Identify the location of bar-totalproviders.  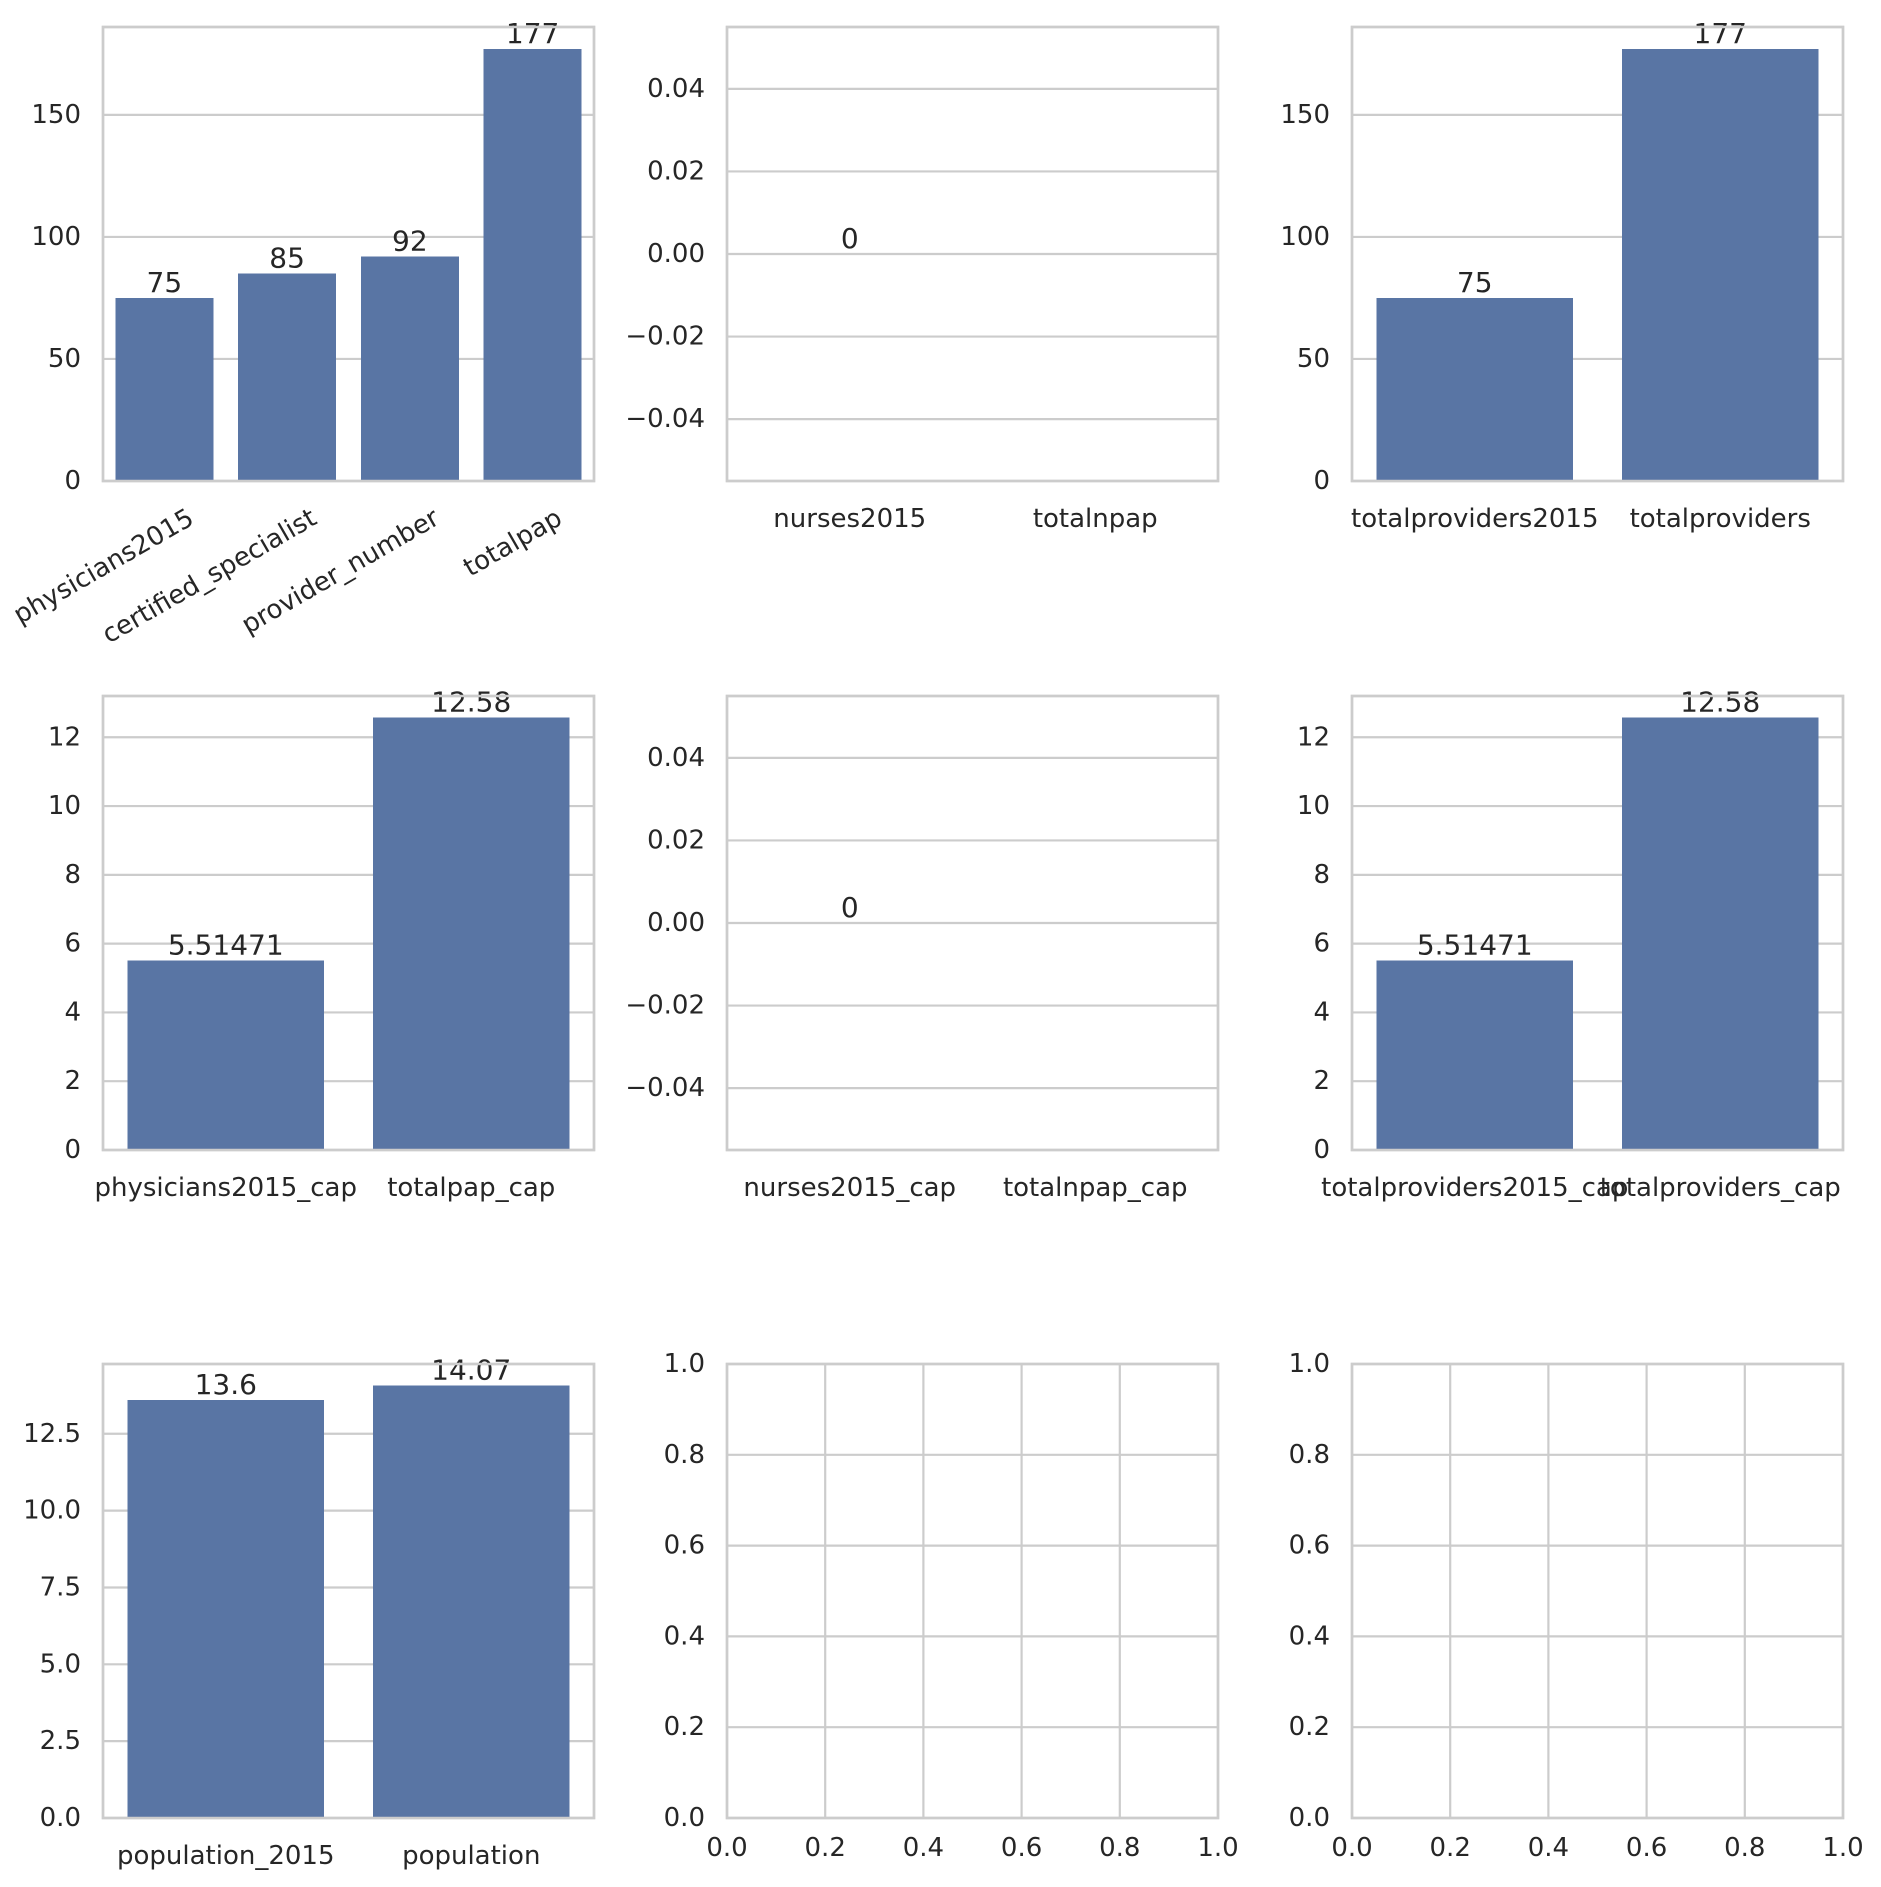
(1720, 264).